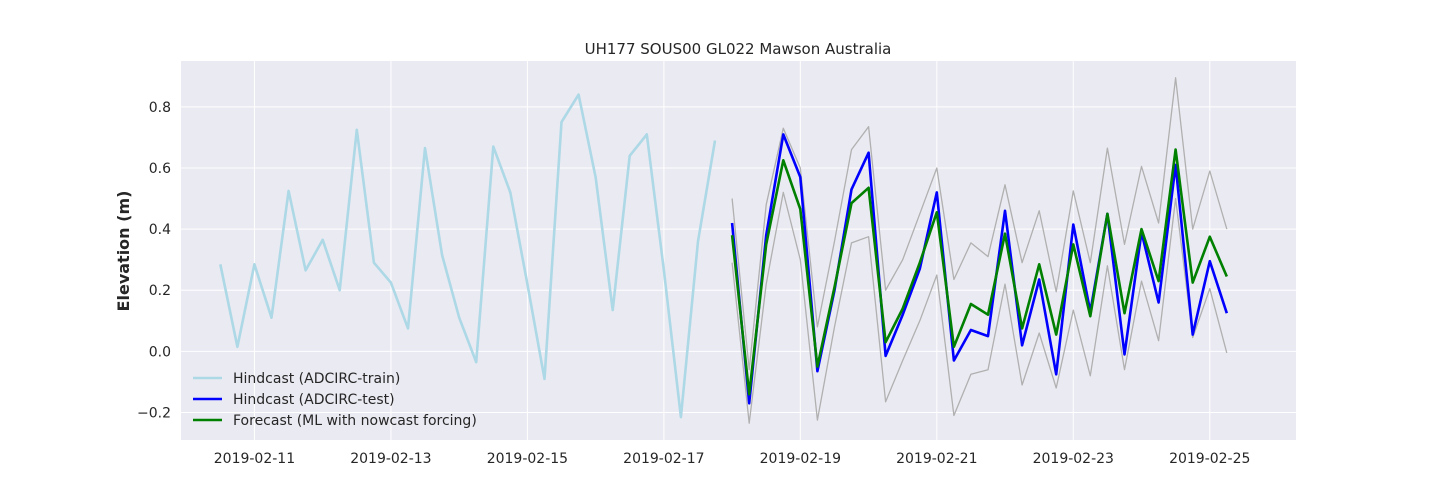 The width and height of the screenshot is (1440, 504). Describe the element at coordinates (160, 230) in the screenshot. I see `y-tick-label: 0.4` at that location.